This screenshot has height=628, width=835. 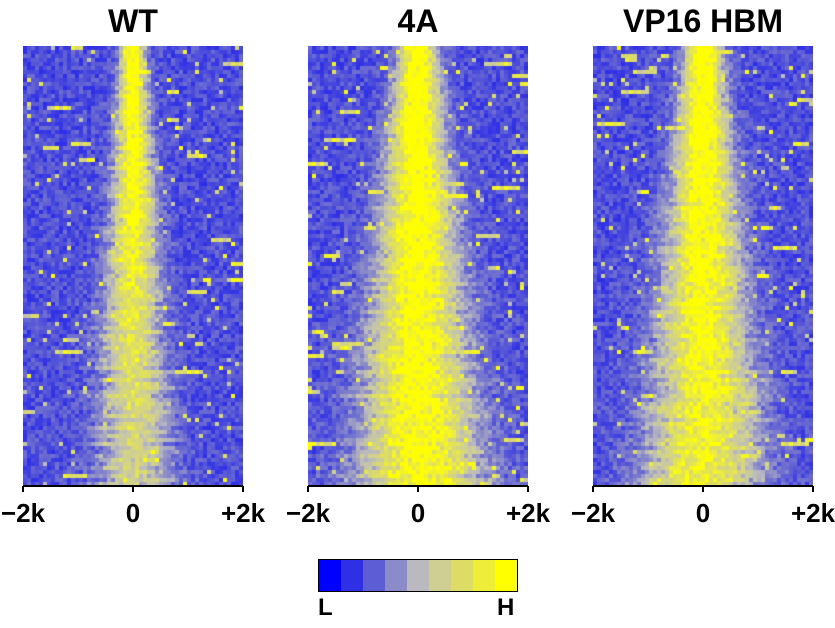 I want to click on panel-title-4a: 4A, so click(x=418, y=21).